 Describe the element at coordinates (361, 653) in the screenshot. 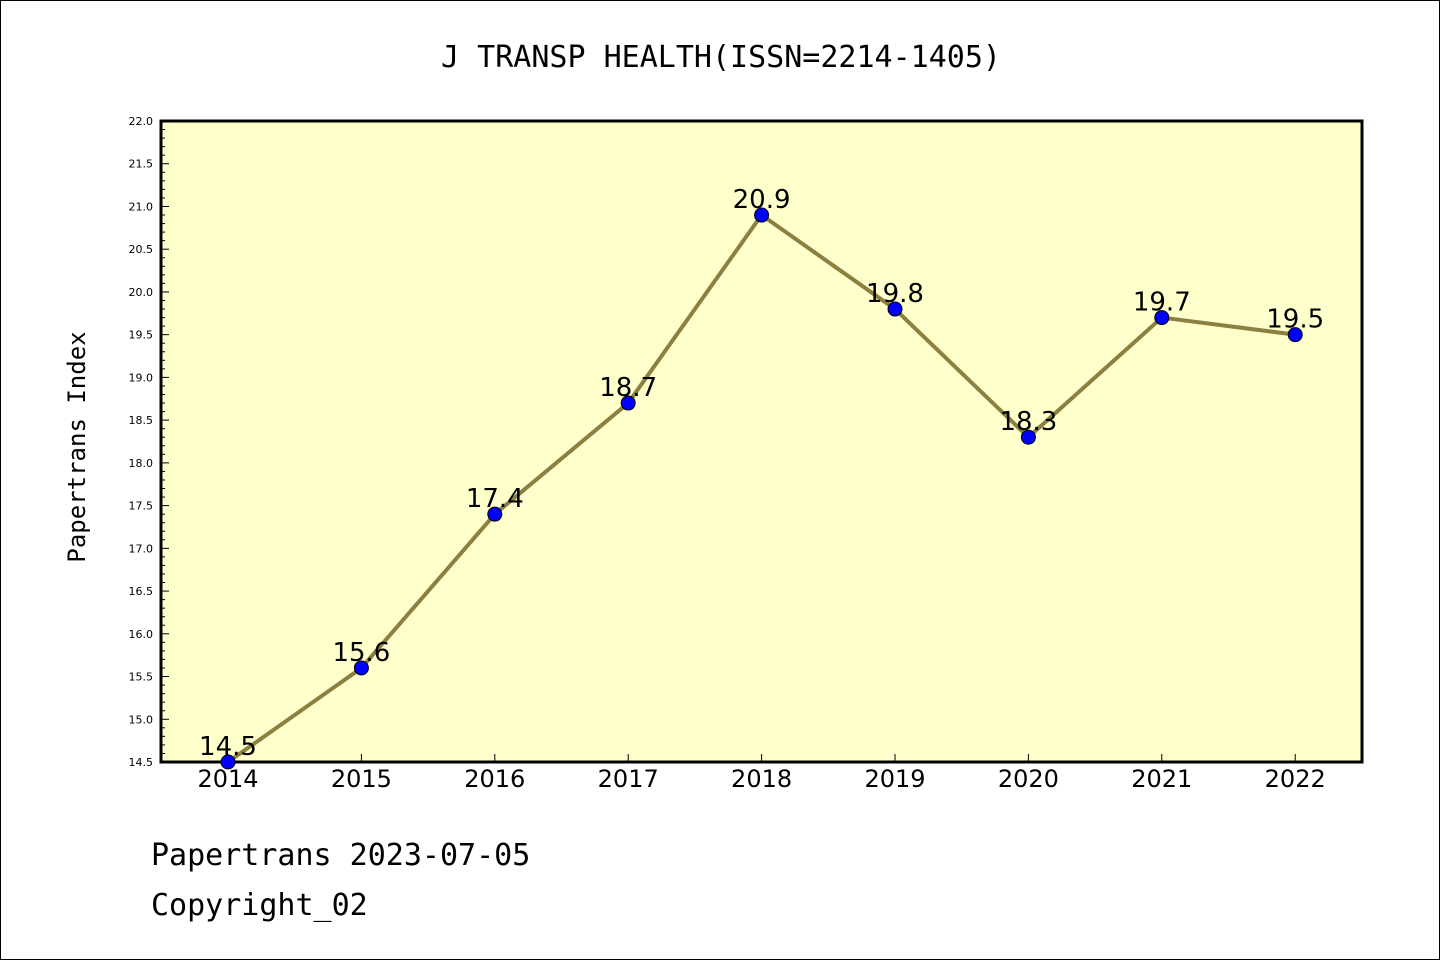

I see `data-label: 15.6` at that location.